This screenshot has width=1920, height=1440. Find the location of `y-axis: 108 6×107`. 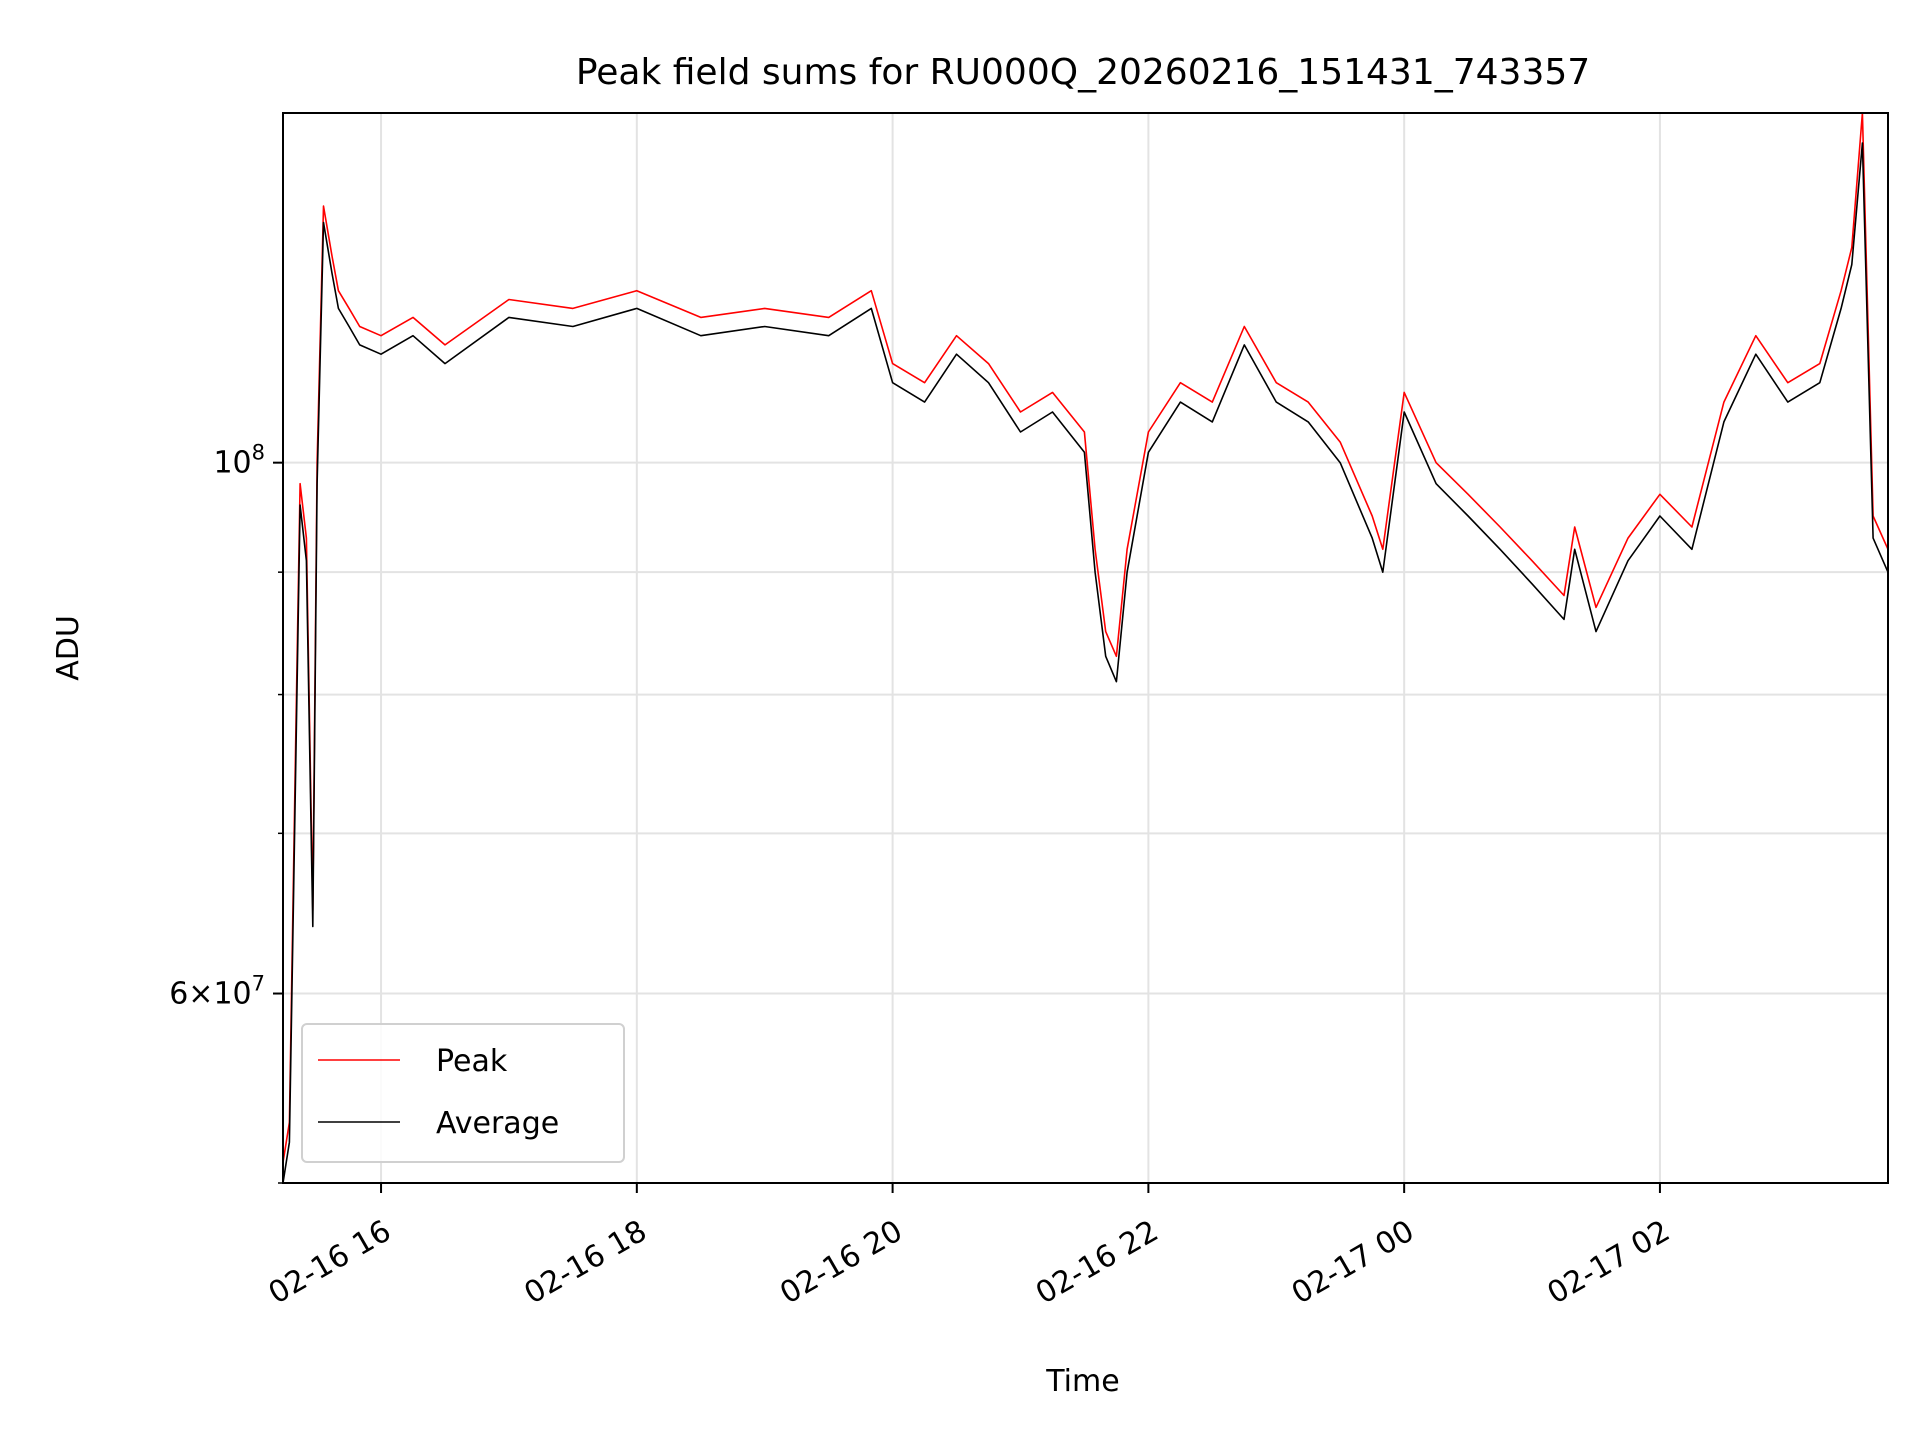

y-axis: 108 6×107 is located at coordinates (226, 812).